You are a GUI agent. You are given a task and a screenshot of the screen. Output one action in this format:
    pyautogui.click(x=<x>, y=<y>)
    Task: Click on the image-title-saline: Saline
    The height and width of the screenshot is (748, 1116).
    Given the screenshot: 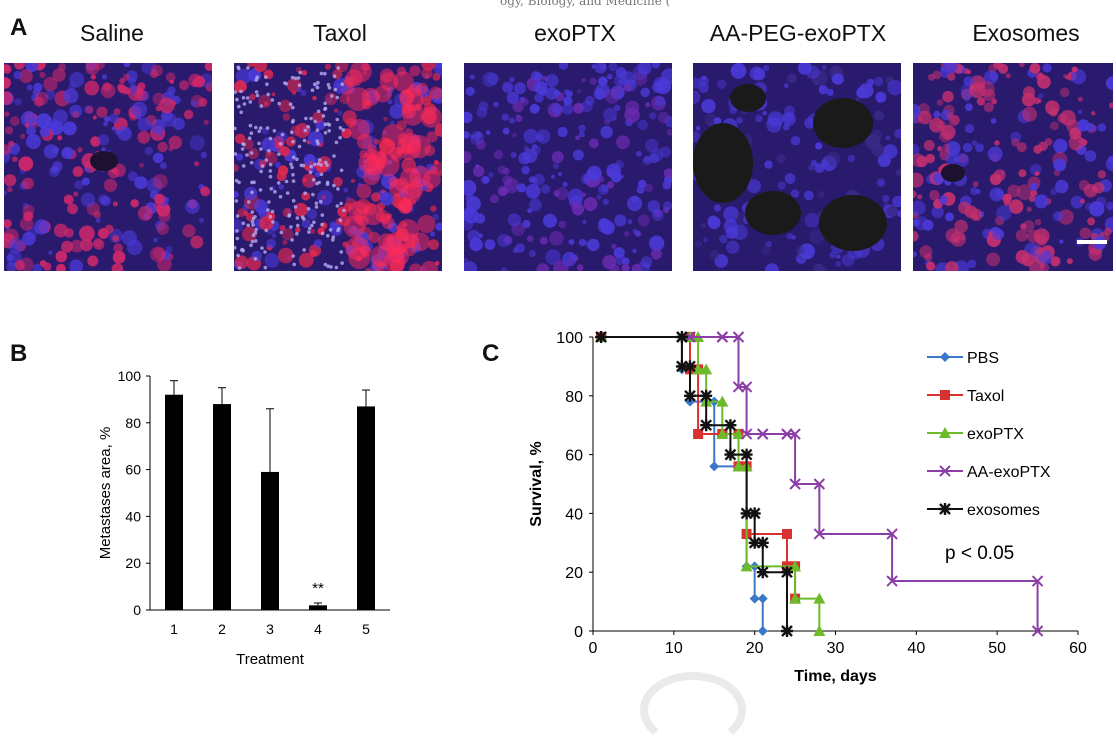 What is the action you would take?
    pyautogui.click(x=112, y=33)
    